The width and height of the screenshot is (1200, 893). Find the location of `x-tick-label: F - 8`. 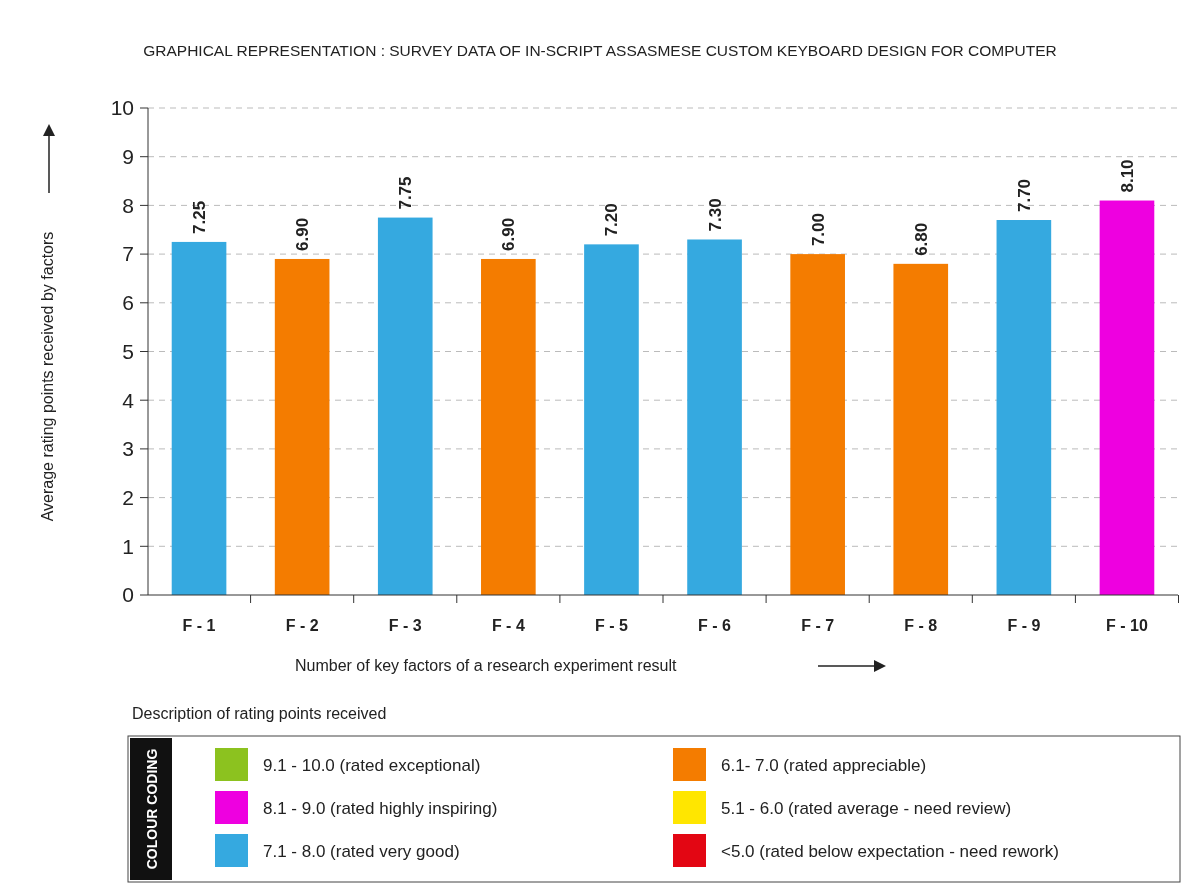

x-tick-label: F - 8 is located at coordinates (921, 625).